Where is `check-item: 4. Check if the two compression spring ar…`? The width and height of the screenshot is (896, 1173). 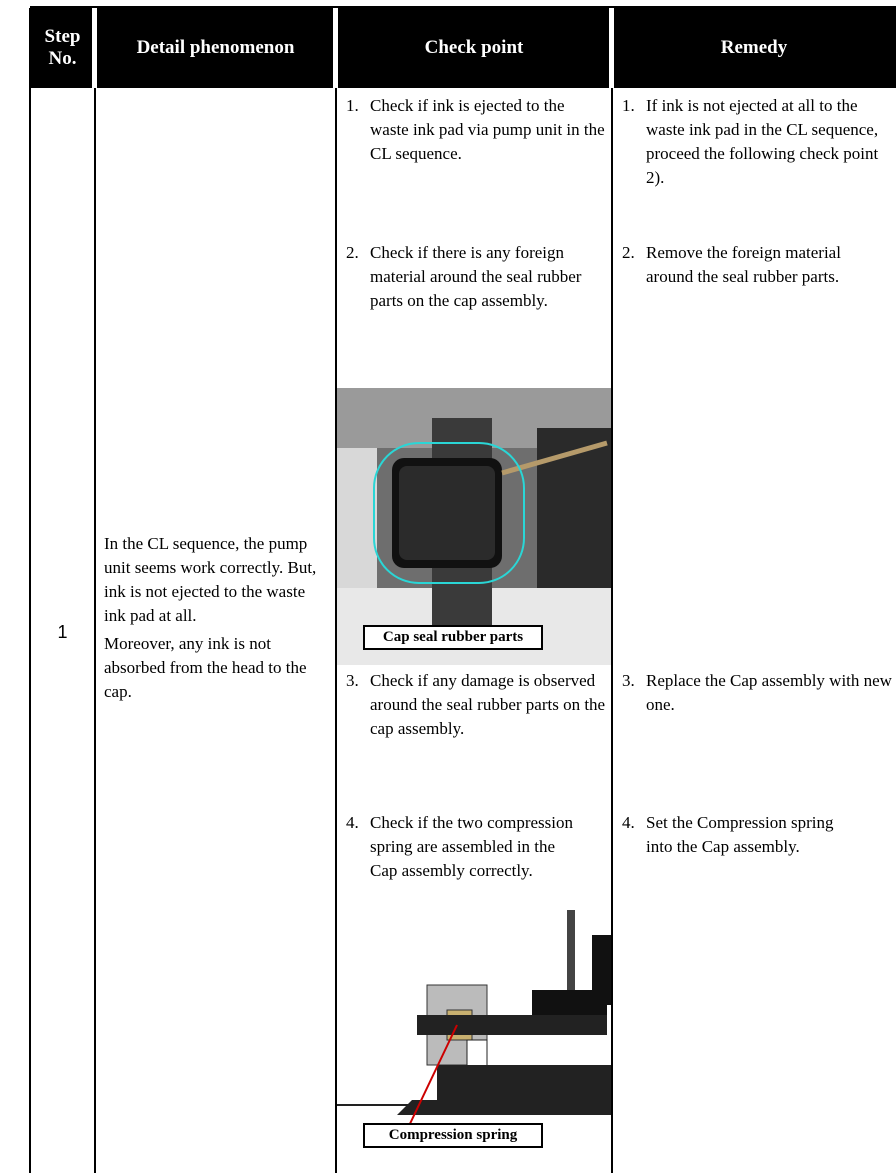 check-item: 4. Check if the two compression spring ar… is located at coordinates (464, 847).